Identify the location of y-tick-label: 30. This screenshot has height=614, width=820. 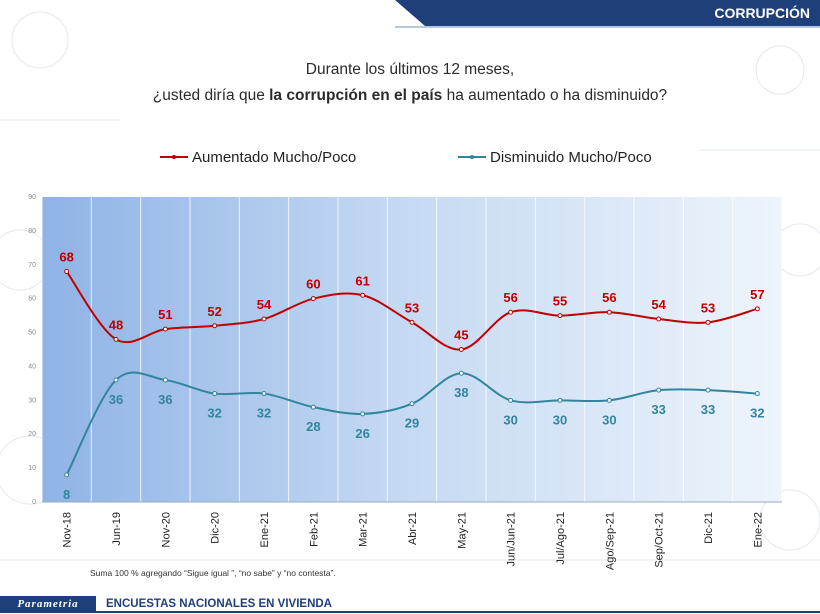
(32, 400).